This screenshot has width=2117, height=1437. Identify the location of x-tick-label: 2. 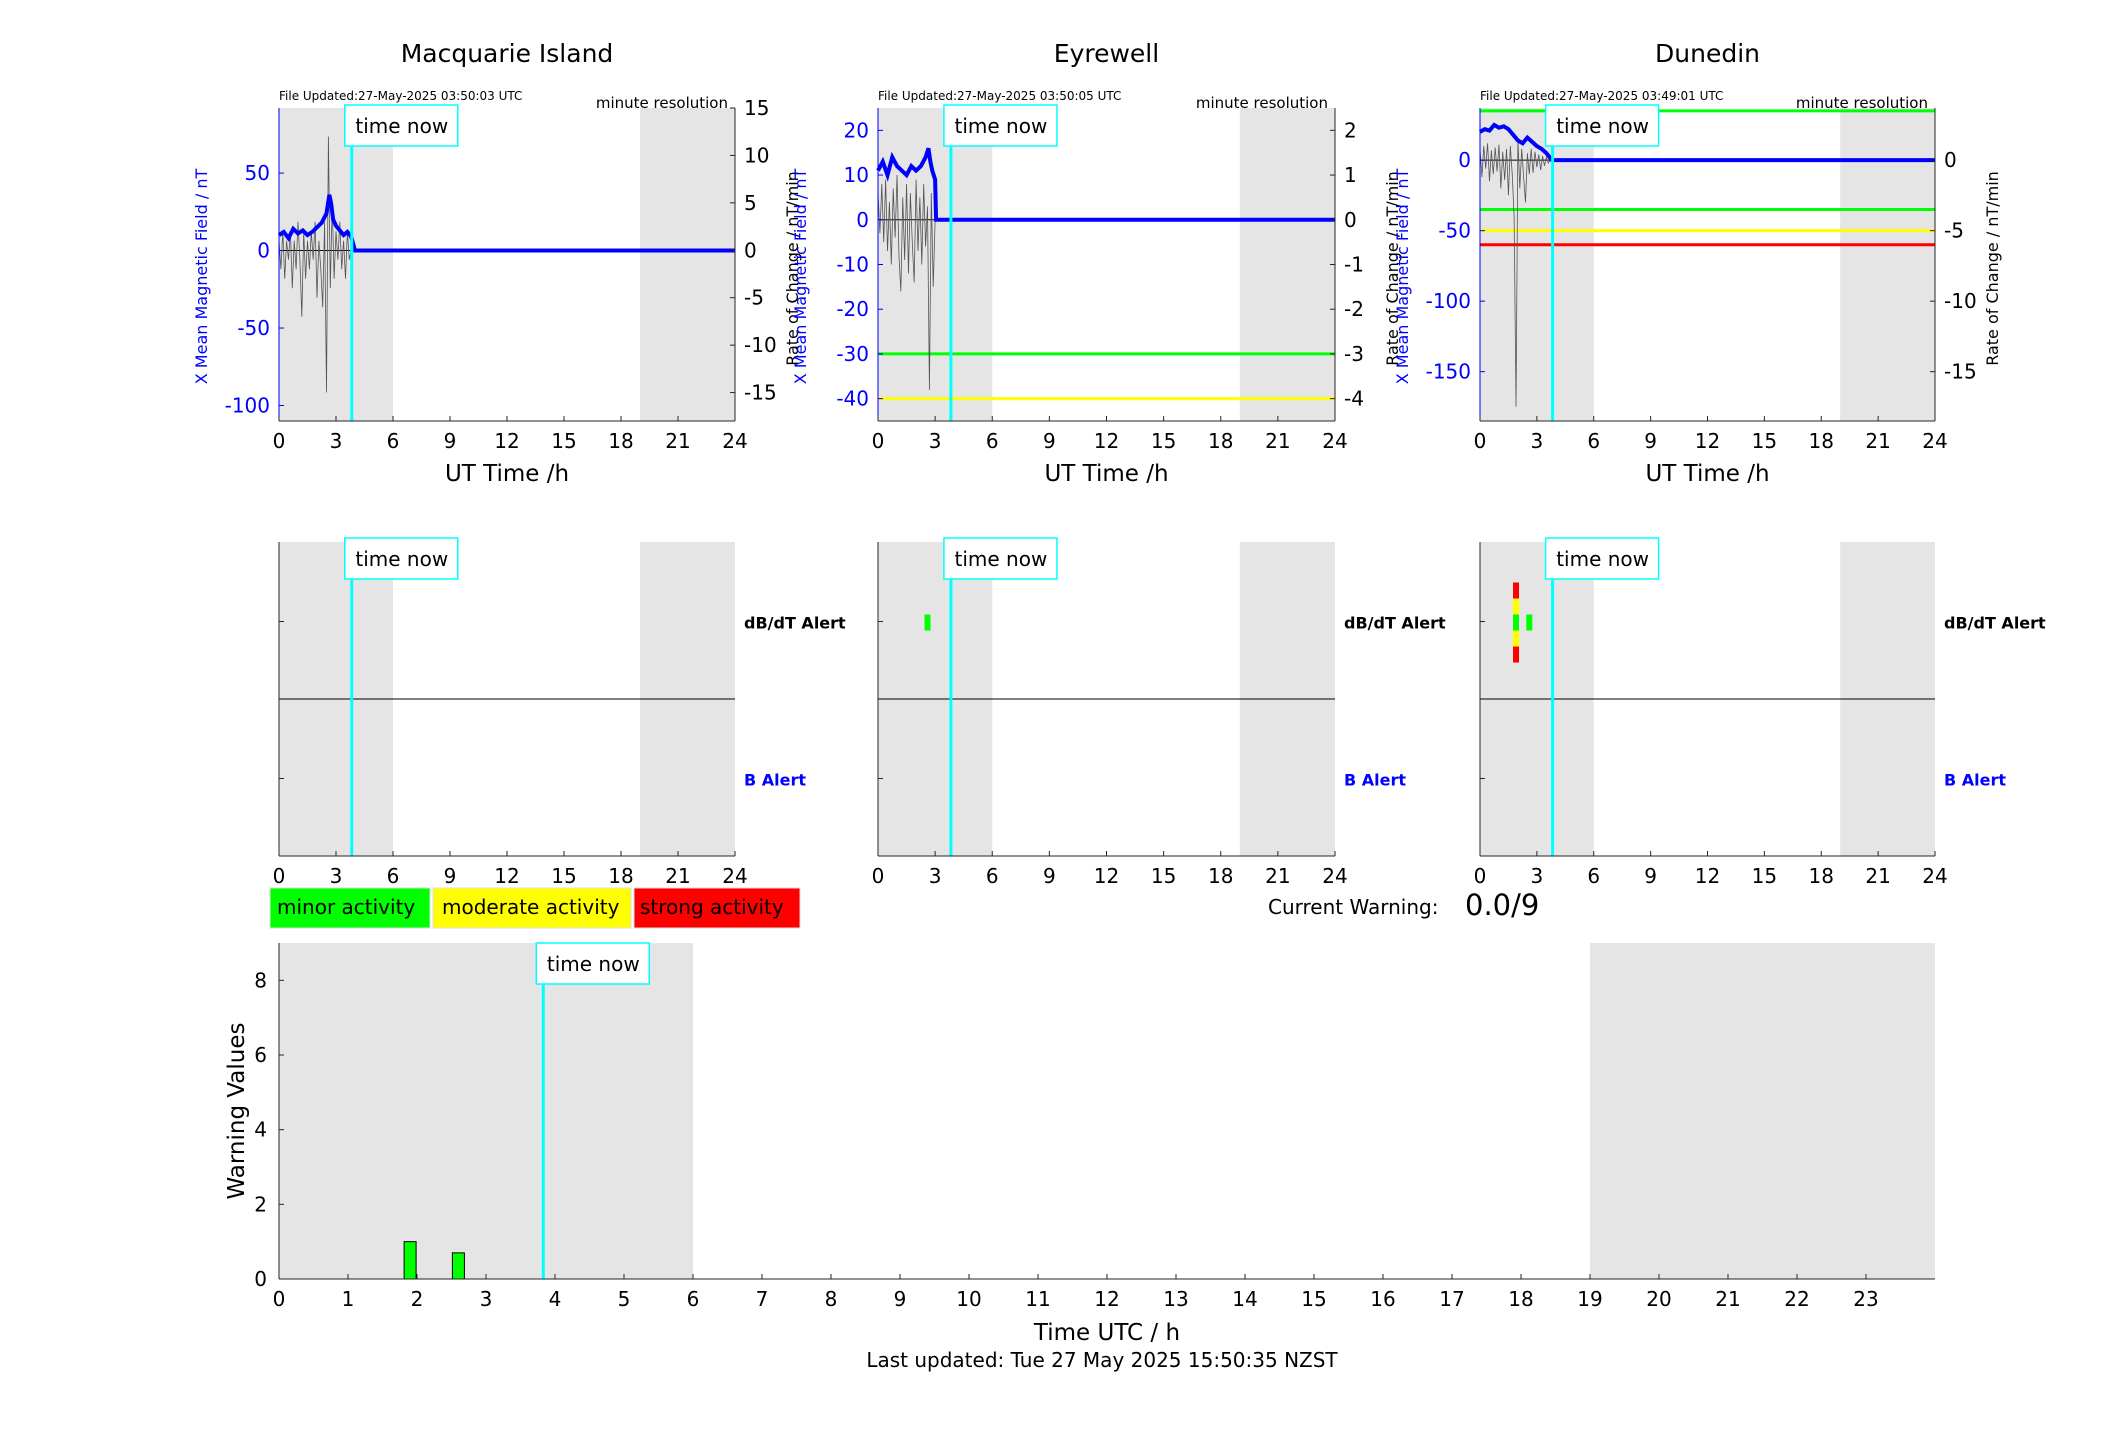
(417, 1299).